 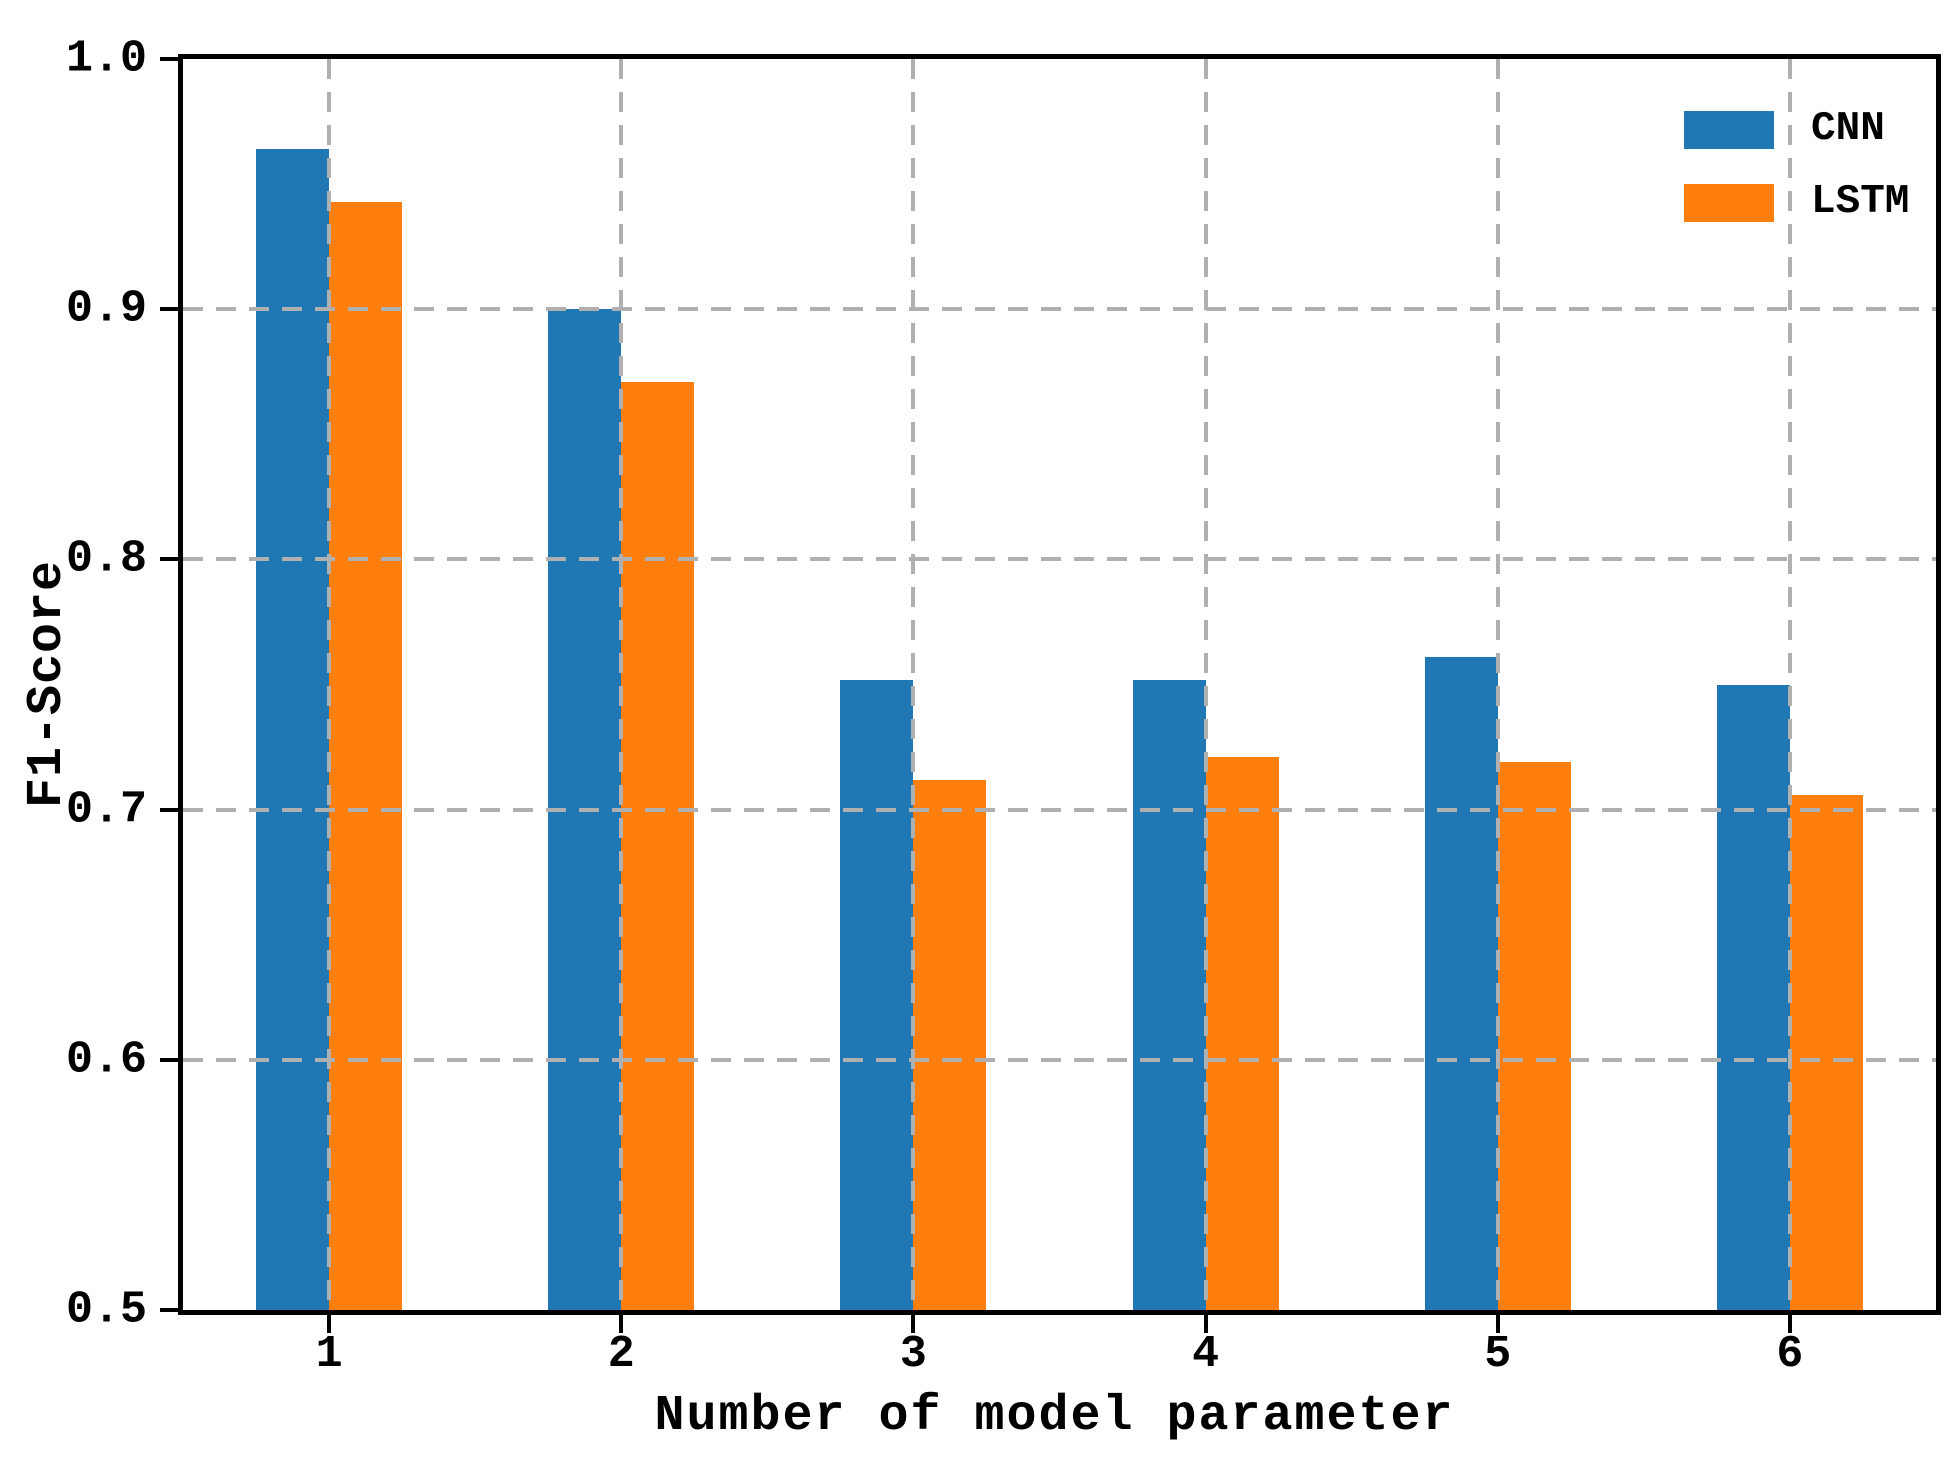 I want to click on x-axis-label: Number of model parameter, so click(x=1054, y=1416).